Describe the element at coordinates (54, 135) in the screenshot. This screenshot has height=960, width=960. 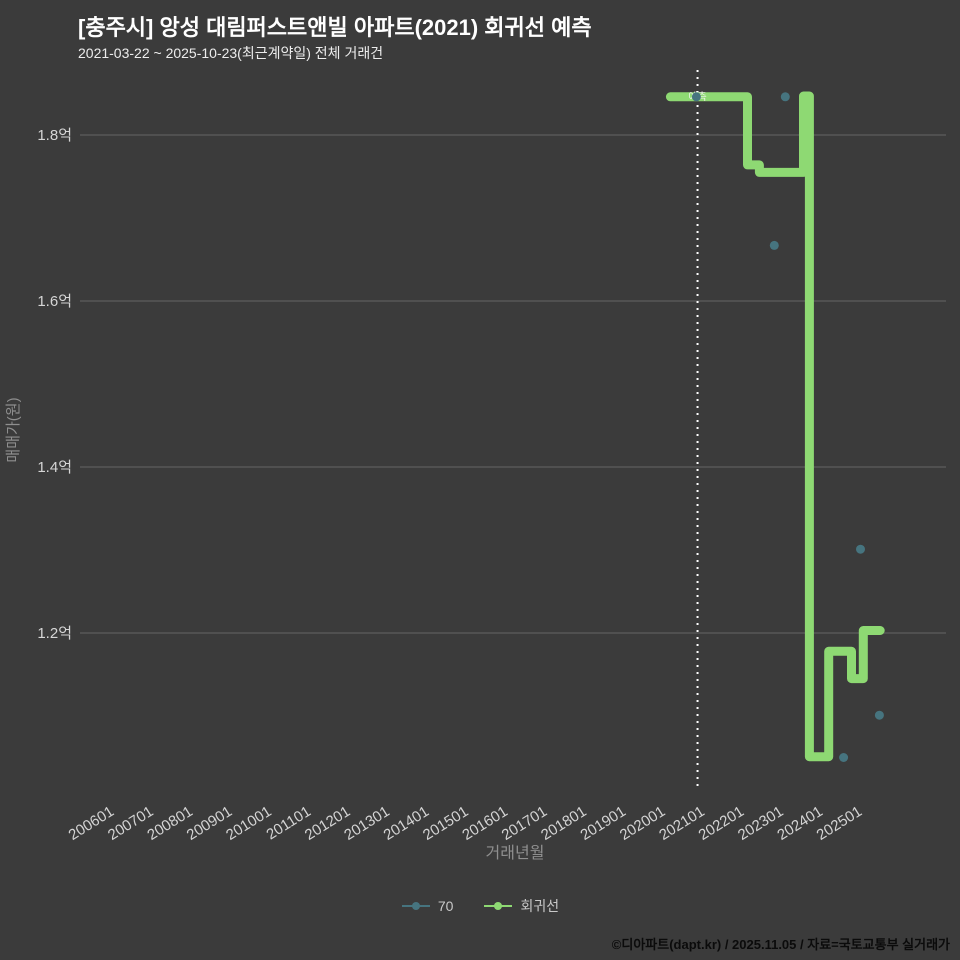
I see `y-tick-label: 1.8억` at that location.